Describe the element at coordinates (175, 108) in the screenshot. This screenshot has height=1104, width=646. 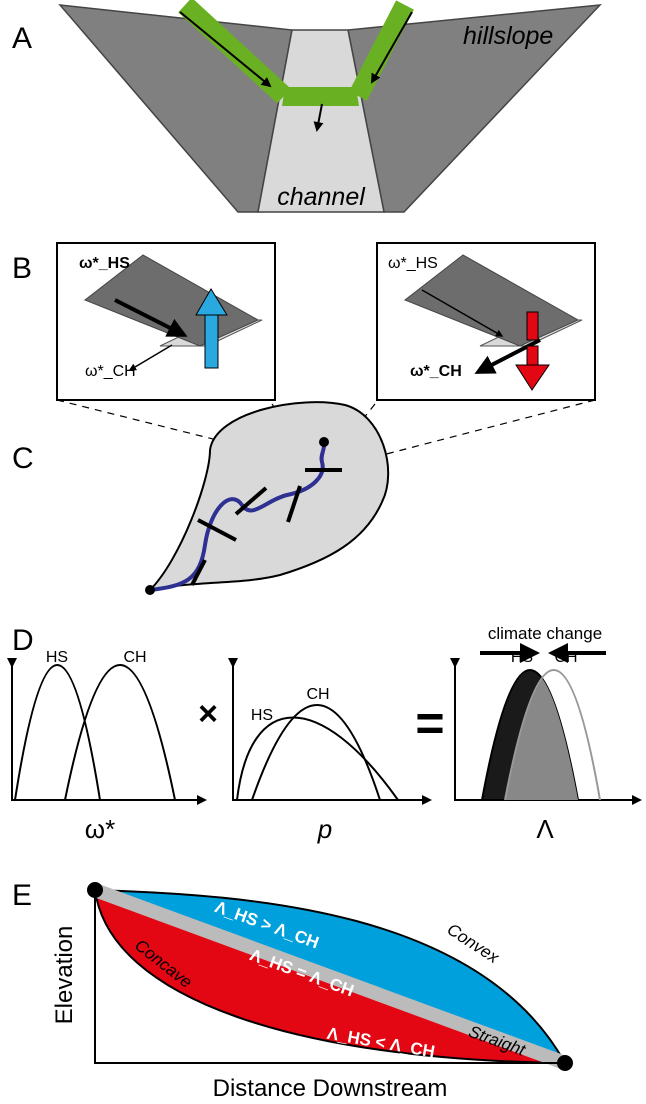
I see `hillslope-left` at that location.